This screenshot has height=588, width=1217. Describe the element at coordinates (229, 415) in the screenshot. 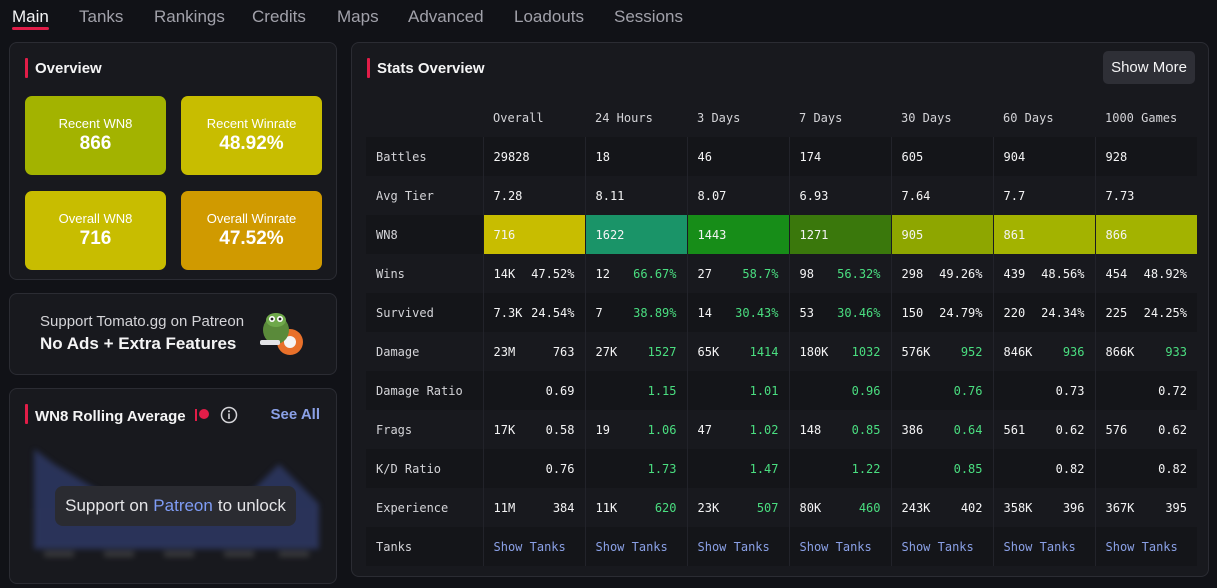

I see `info-icon` at that location.